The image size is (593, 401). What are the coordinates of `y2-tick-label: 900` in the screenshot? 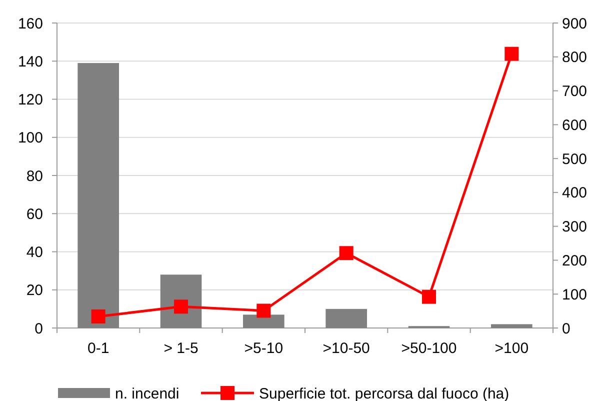 It's located at (575, 23).